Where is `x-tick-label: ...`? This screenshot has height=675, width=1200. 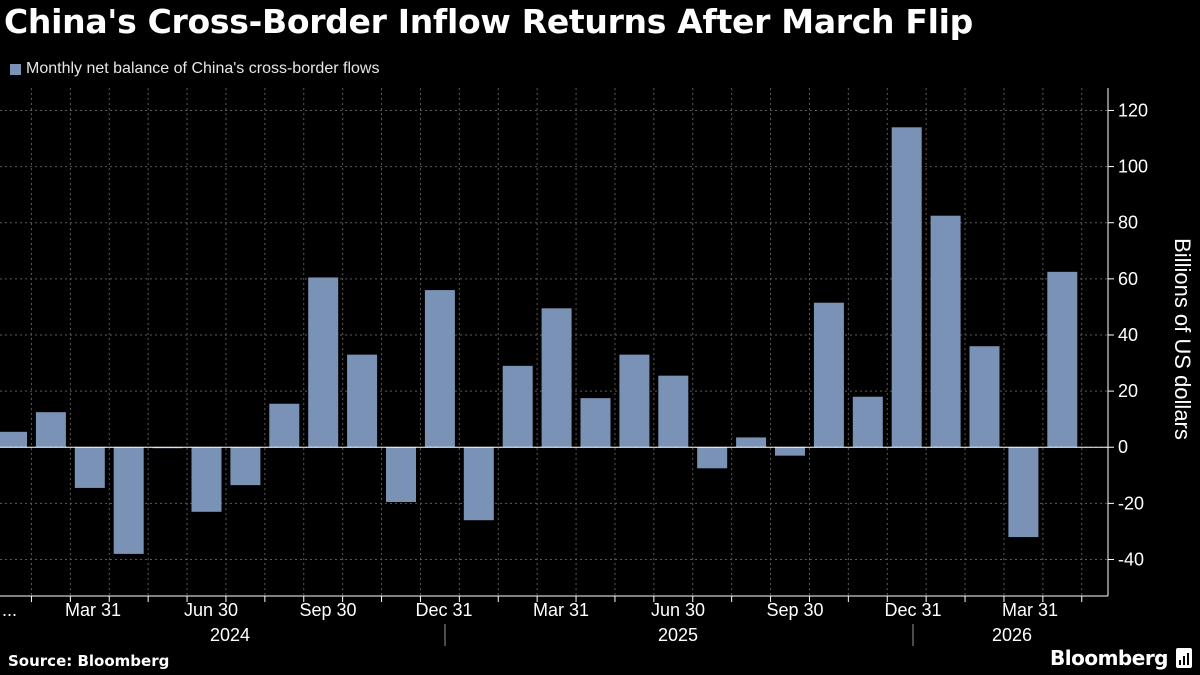 x-tick-label: ... is located at coordinates (9, 610).